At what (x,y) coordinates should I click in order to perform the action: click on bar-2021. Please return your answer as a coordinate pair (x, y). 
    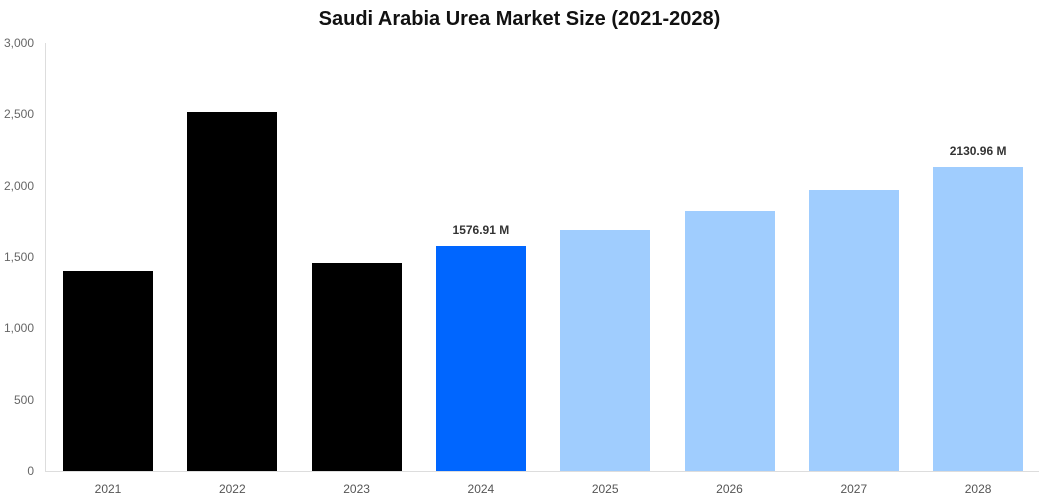
    Looking at the image, I should click on (108, 370).